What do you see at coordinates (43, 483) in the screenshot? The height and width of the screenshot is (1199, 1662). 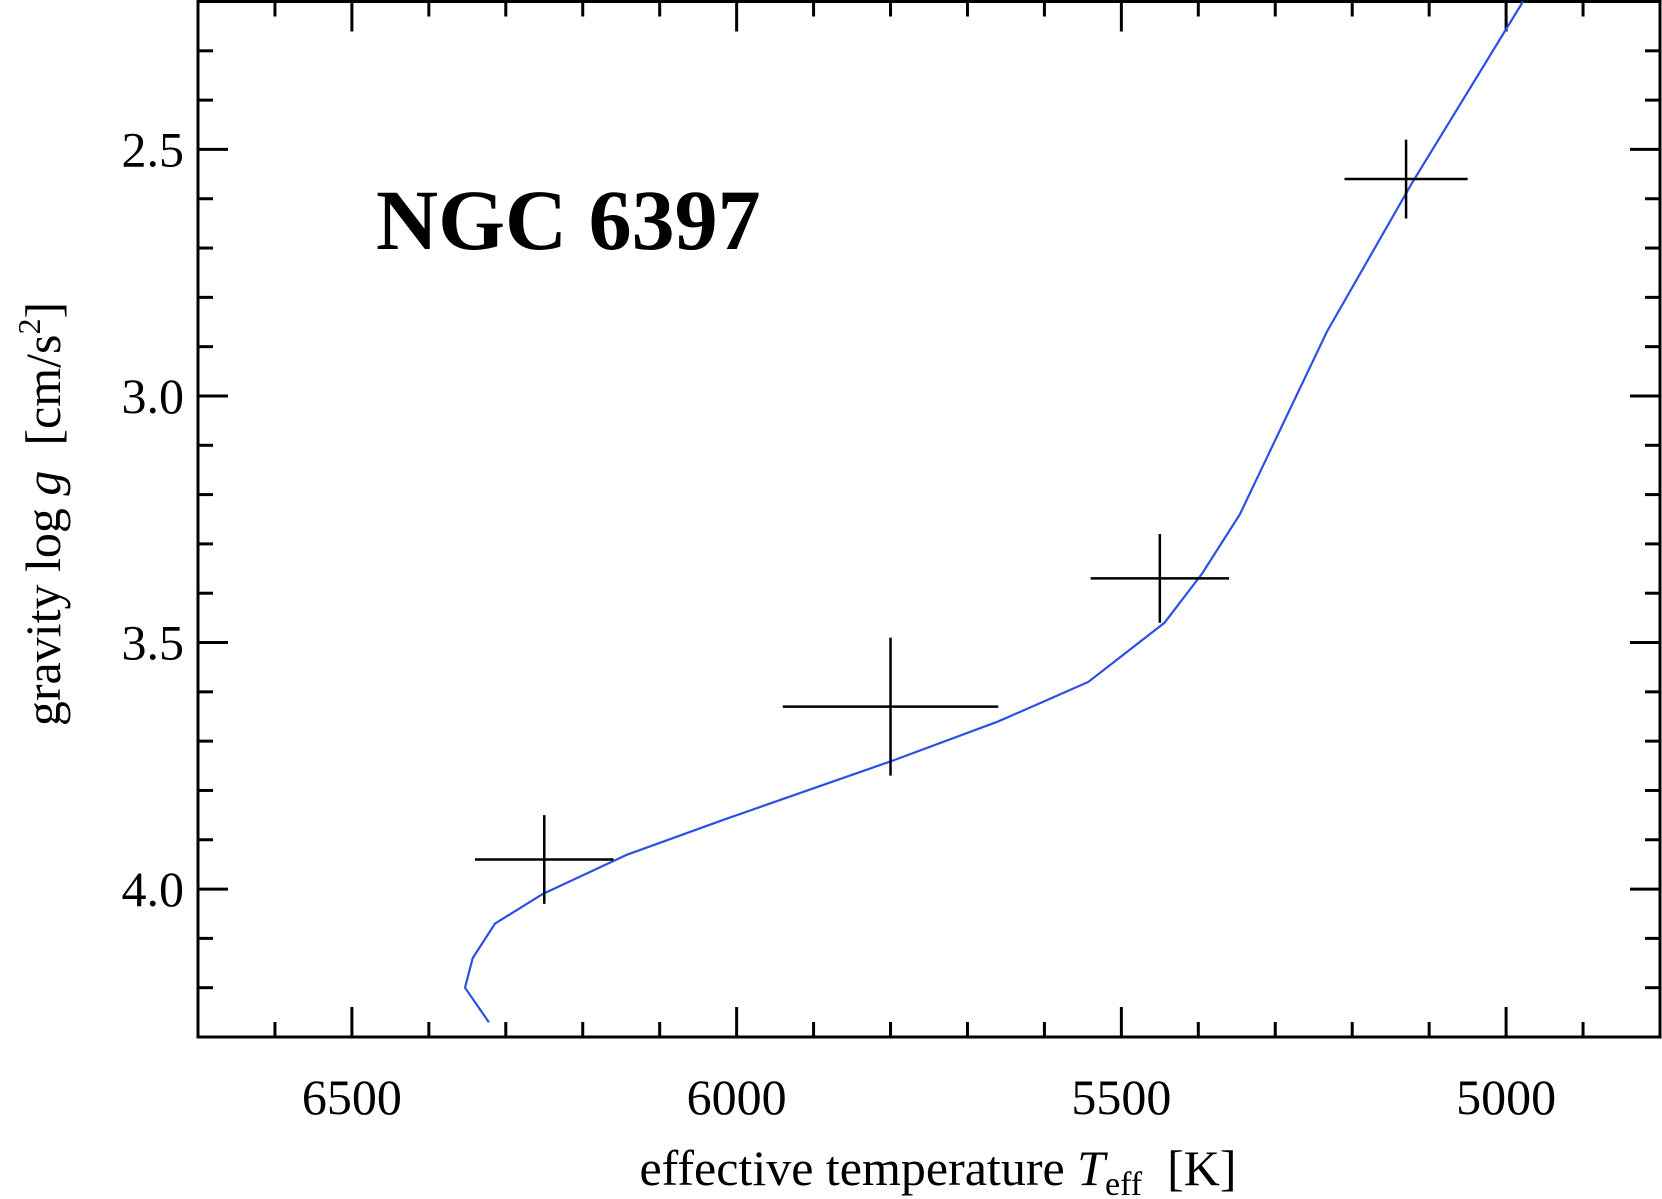 I see `y-label-part: g` at bounding box center [43, 483].